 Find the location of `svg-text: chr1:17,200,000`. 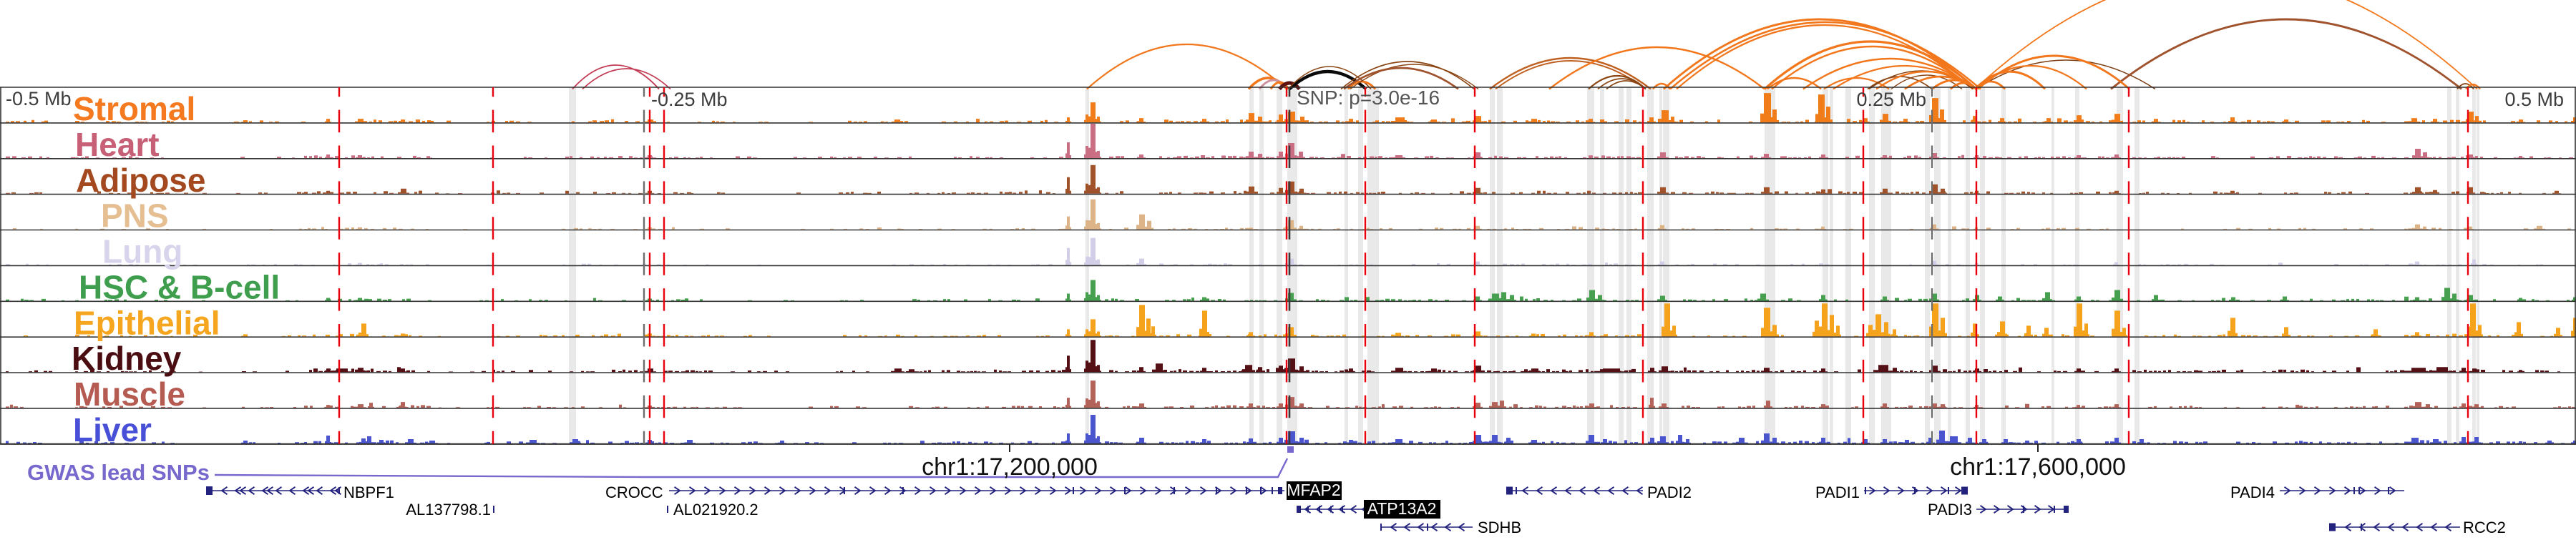

svg-text: chr1:17,200,000 is located at coordinates (1010, 467).